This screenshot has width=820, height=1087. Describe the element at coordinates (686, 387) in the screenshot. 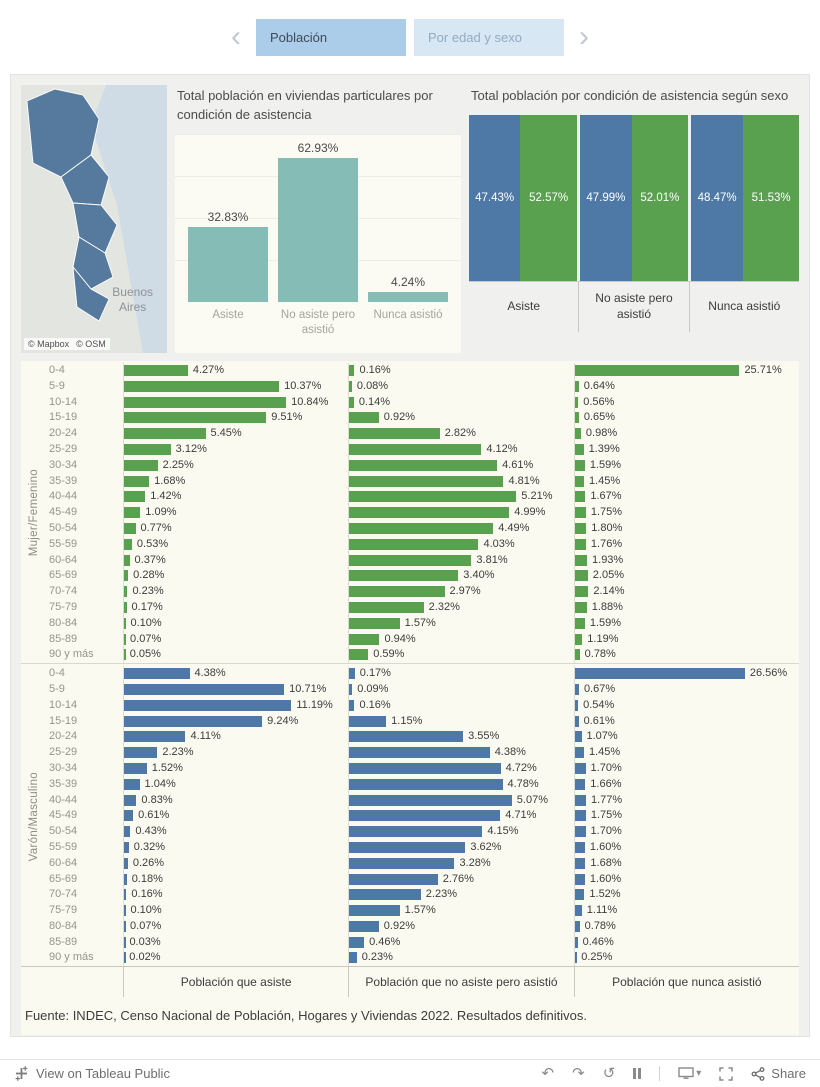

I see `pyramid-bar-row: 0.64%` at that location.